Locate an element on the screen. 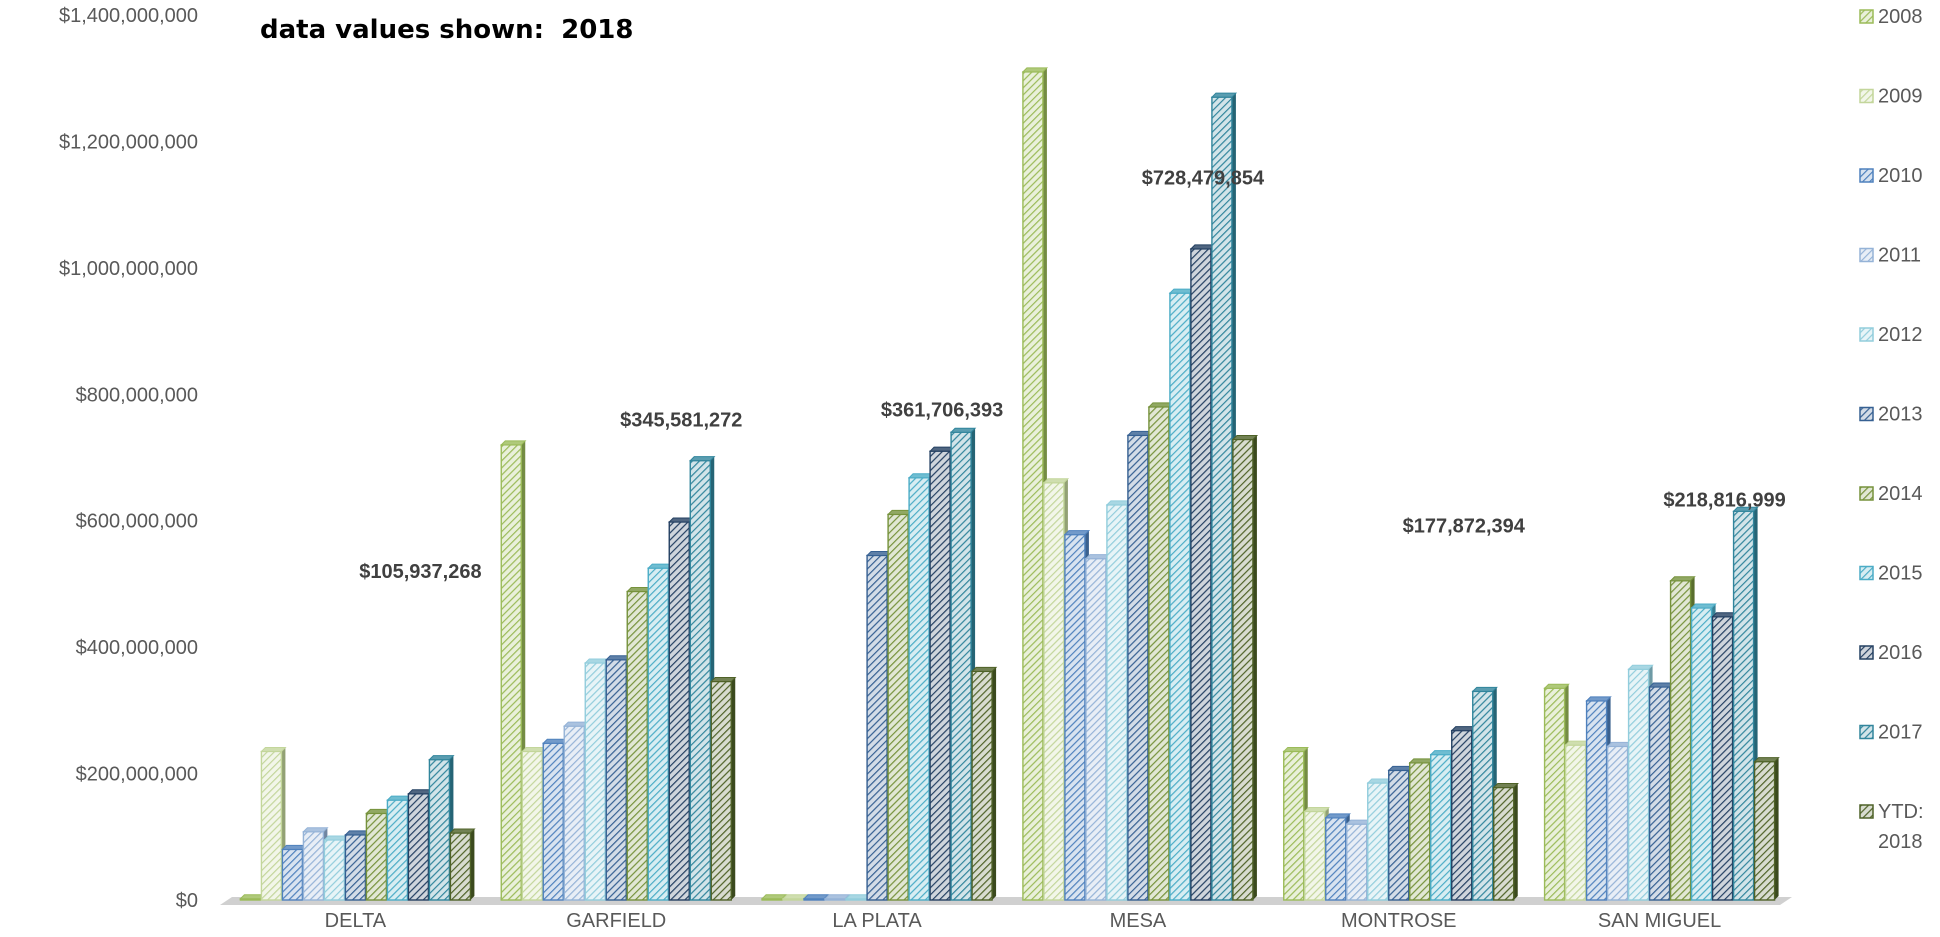 The height and width of the screenshot is (937, 1940). legend-item: 2013 is located at coordinates (1891, 415).